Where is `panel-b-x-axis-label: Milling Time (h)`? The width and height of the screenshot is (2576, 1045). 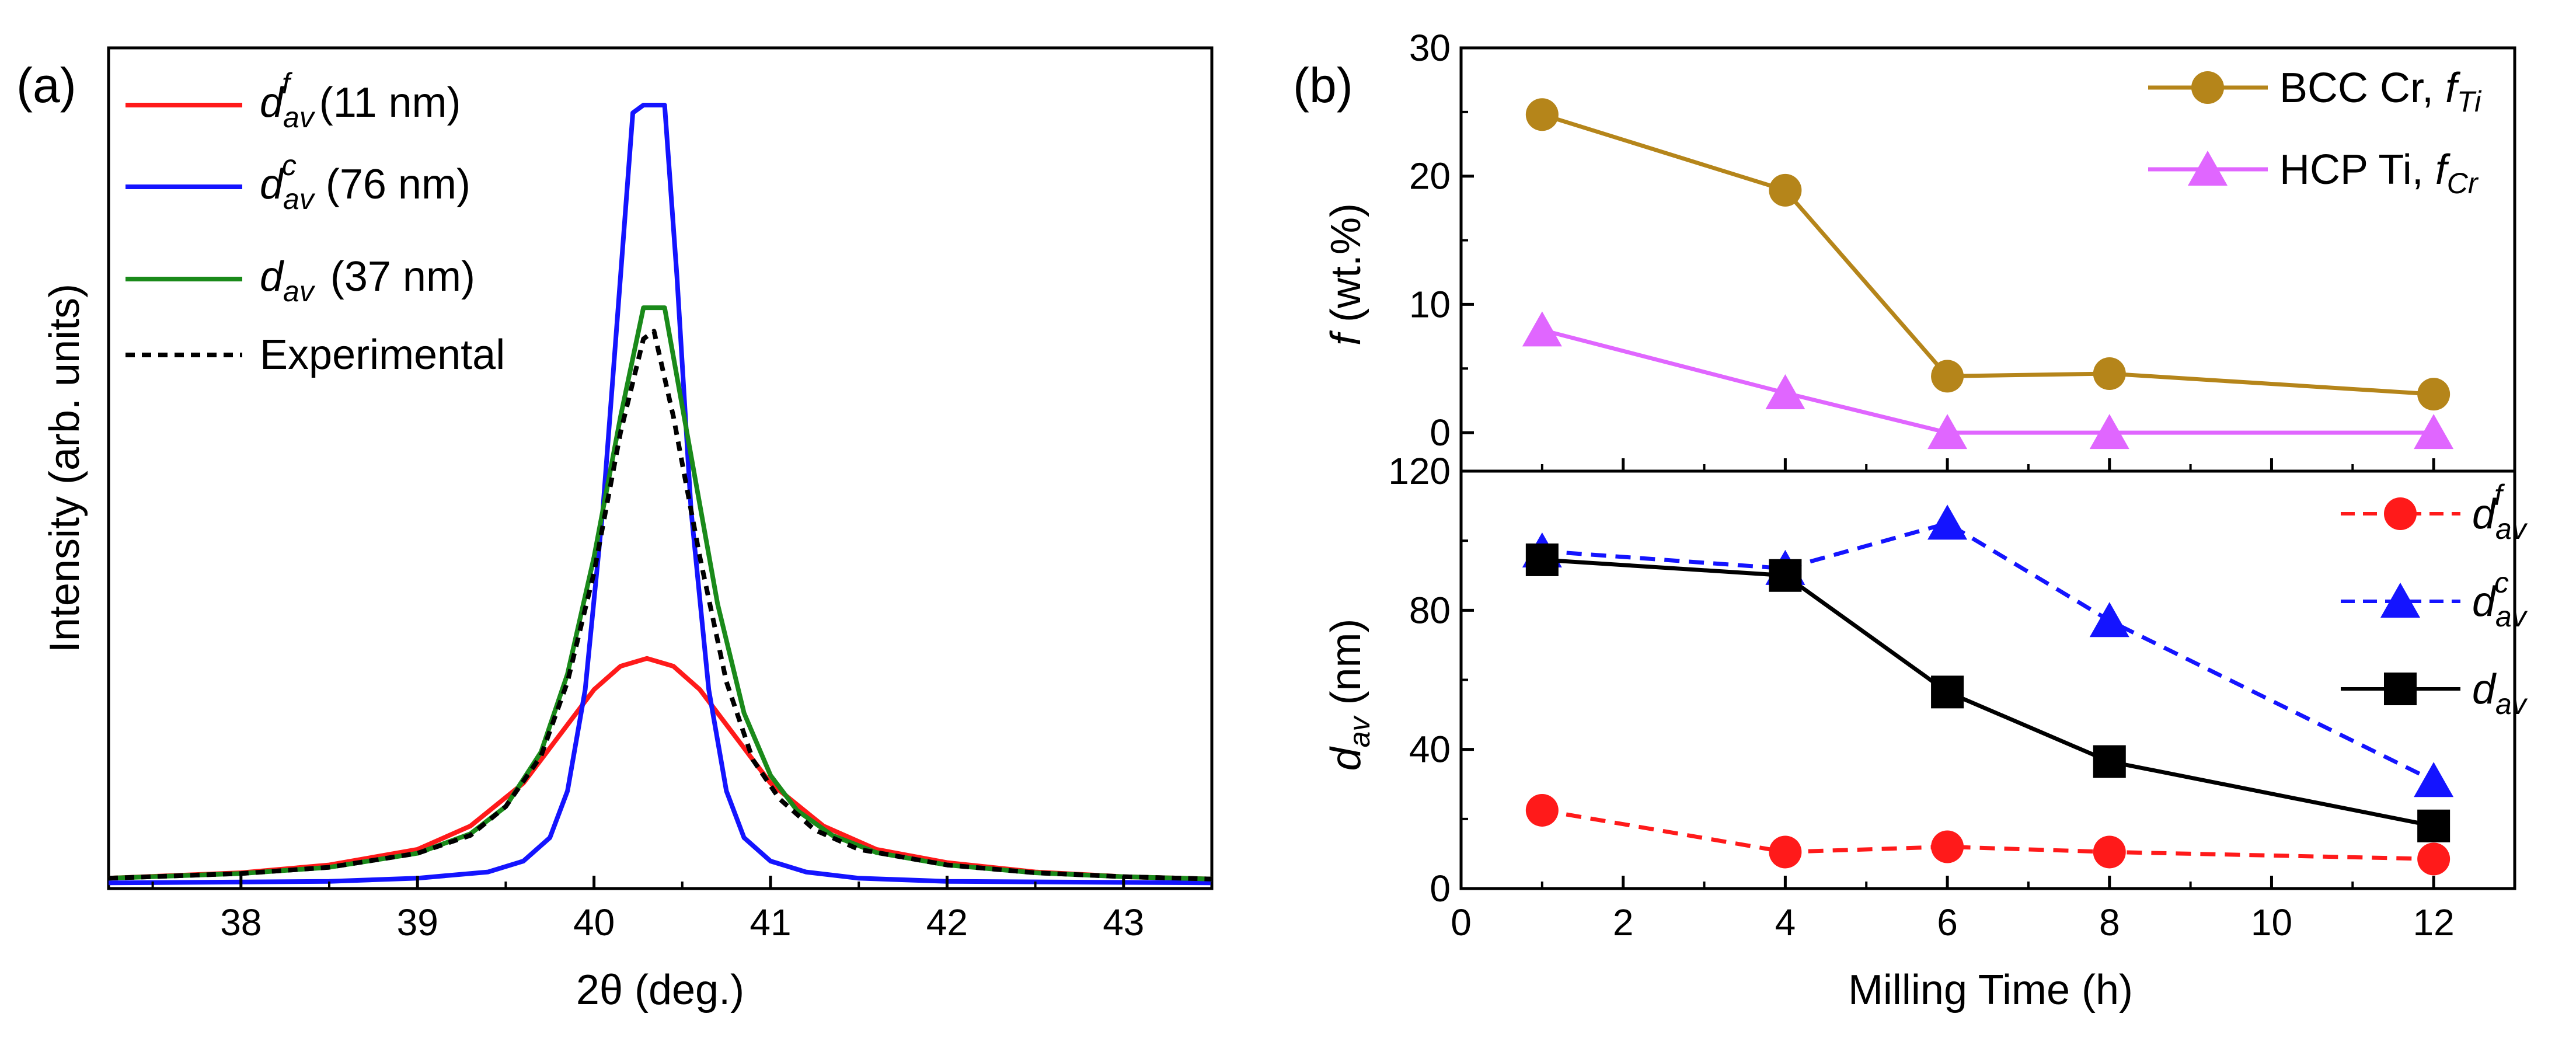
panel-b-x-axis-label: Milling Time (h) is located at coordinates (1991, 990).